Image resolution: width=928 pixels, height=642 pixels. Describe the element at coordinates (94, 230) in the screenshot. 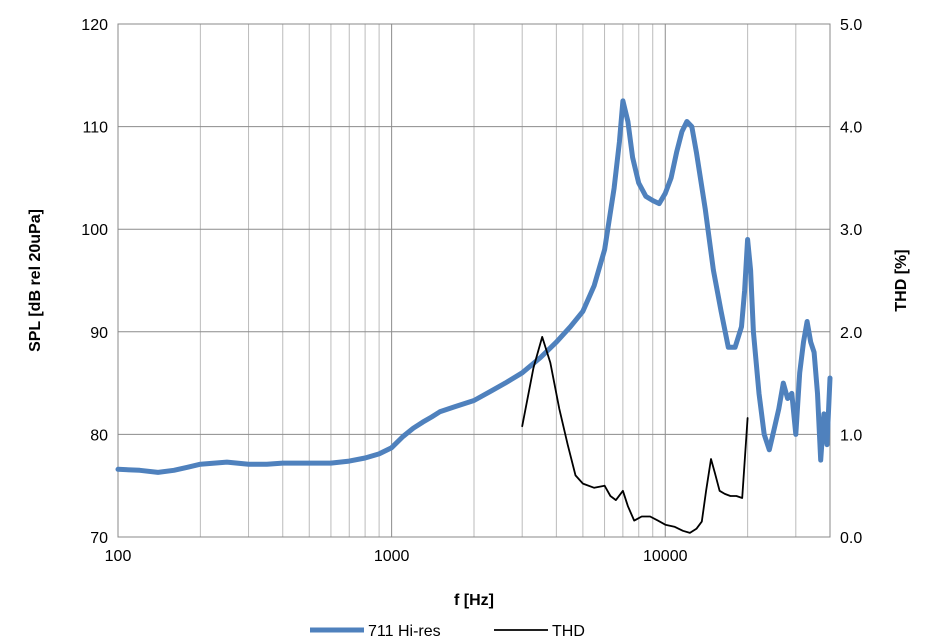

I see `y-left-tick-label: 100` at that location.